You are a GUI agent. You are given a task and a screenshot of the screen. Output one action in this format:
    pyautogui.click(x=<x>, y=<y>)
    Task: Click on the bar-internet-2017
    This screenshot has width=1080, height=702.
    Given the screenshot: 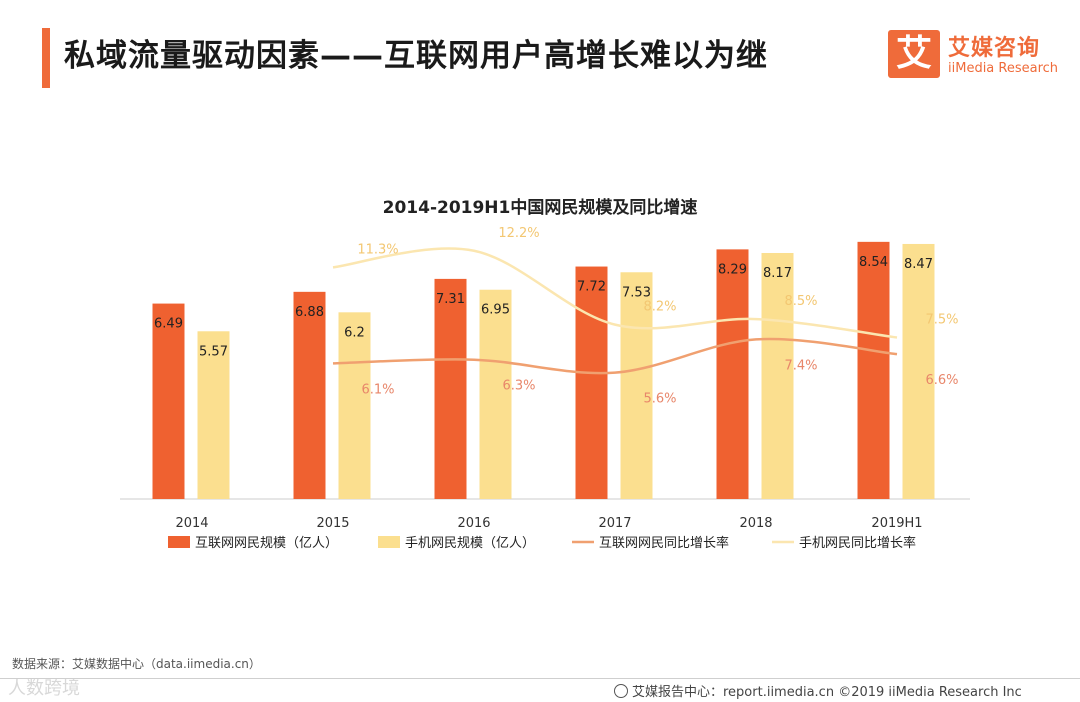 What is the action you would take?
    pyautogui.click(x=591, y=382)
    